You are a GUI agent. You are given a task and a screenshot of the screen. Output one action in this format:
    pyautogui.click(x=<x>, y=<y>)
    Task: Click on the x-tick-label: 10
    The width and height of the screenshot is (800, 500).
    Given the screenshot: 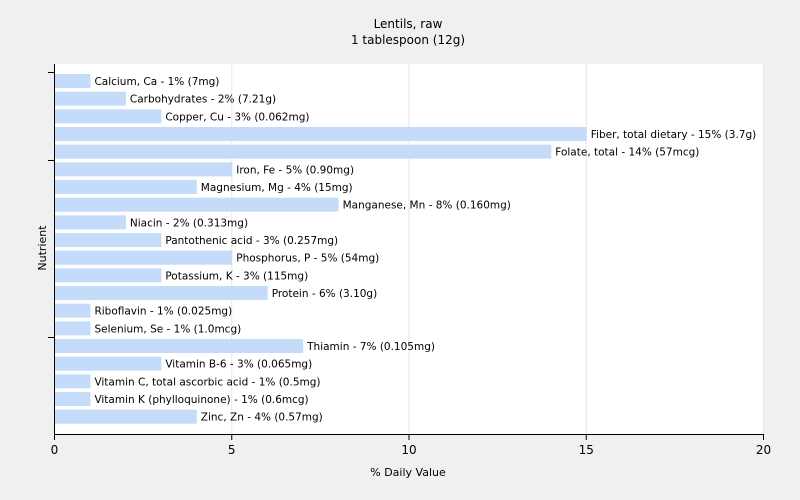 What is the action you would take?
    pyautogui.click(x=408, y=450)
    